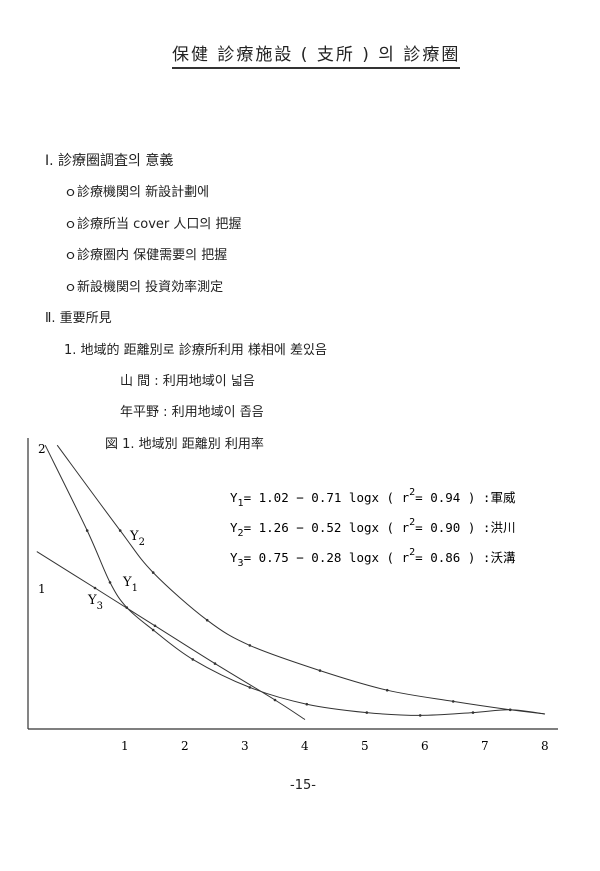 This screenshot has height=871, width=600. Describe the element at coordinates (142, 542) in the screenshot. I see `curve-label-subscript: 2` at that location.